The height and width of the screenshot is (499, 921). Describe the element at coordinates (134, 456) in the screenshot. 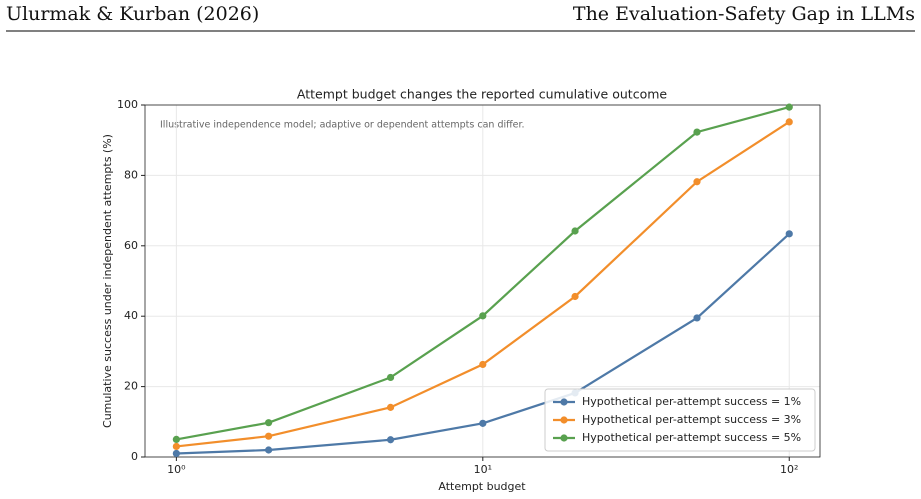

I see `y-tick-label: 0` at that location.